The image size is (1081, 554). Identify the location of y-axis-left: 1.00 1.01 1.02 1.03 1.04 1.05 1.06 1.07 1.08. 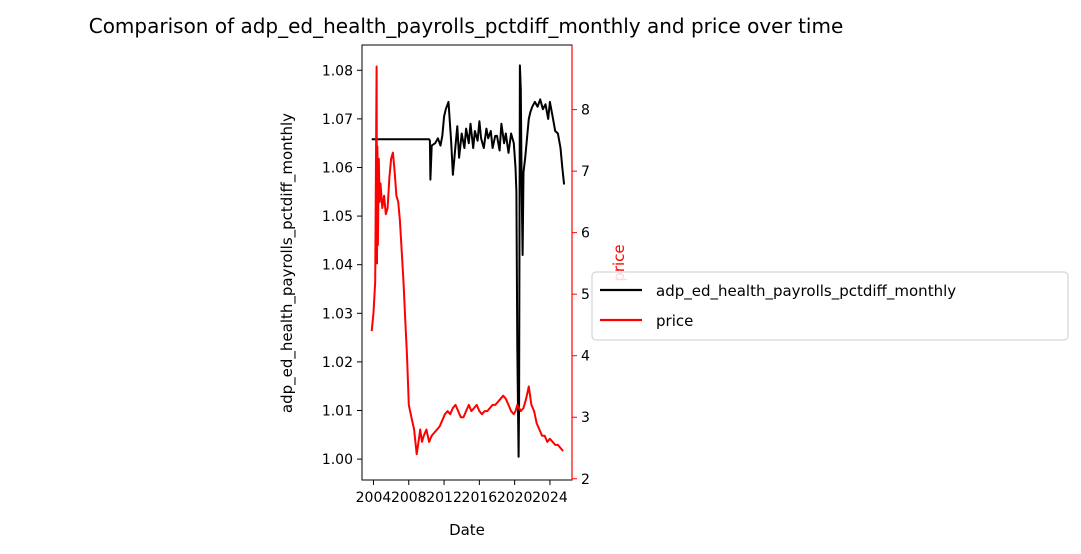
(342, 265).